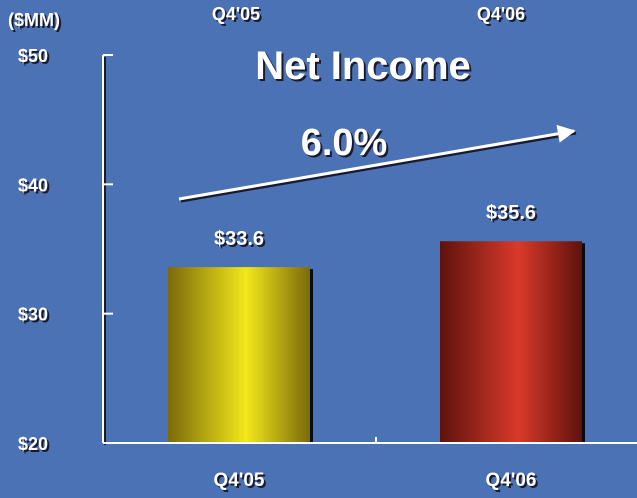 This screenshot has width=637, height=498. I want to click on top-label-1-shadow: Q4'06, so click(503, 16).